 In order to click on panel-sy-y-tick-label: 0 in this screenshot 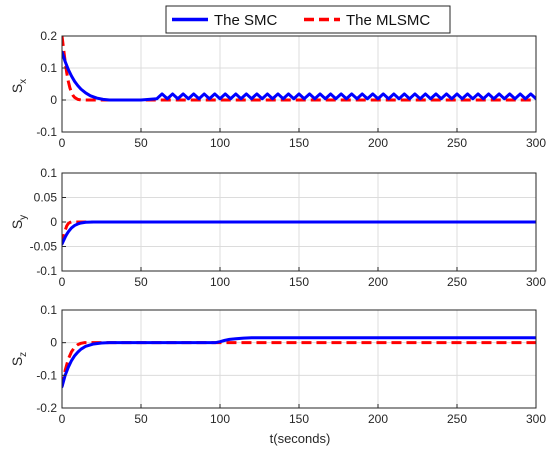, I will do `click(53, 222)`.